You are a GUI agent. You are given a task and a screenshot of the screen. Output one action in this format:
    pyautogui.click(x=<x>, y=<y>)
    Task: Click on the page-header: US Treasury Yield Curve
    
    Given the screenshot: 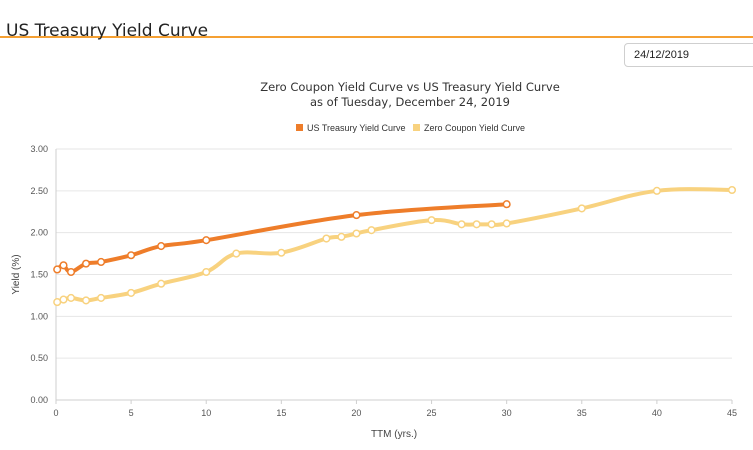 What is the action you would take?
    pyautogui.click(x=376, y=21)
    